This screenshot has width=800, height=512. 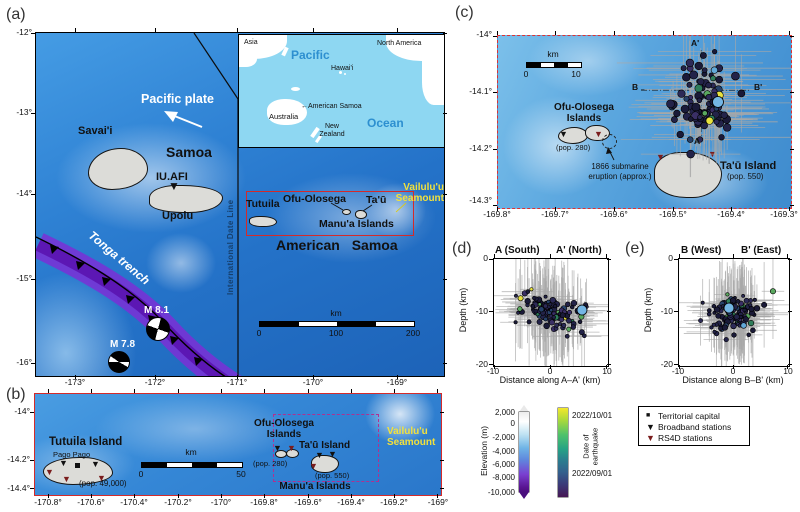 What do you see at coordinates (563, 452) in the screenshot?
I see `date-colorbar` at bounding box center [563, 452].